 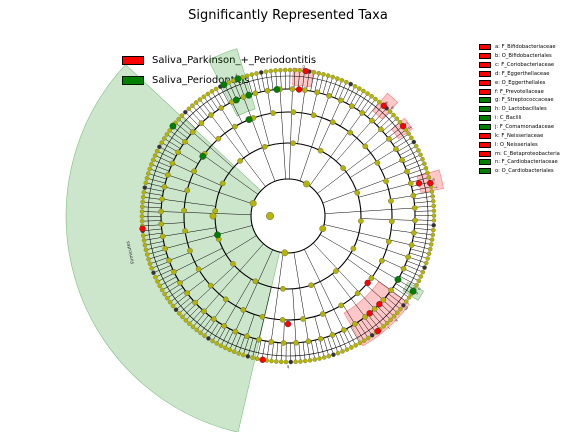 I want to click on phylum-node, so click(x=285, y=253).